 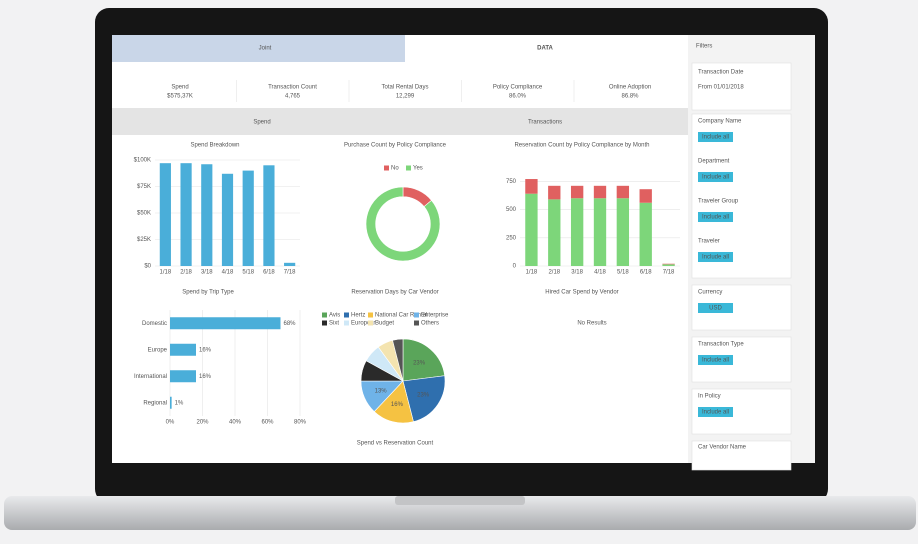 I want to click on kpi-label: Total Rental Days, so click(x=404, y=88).